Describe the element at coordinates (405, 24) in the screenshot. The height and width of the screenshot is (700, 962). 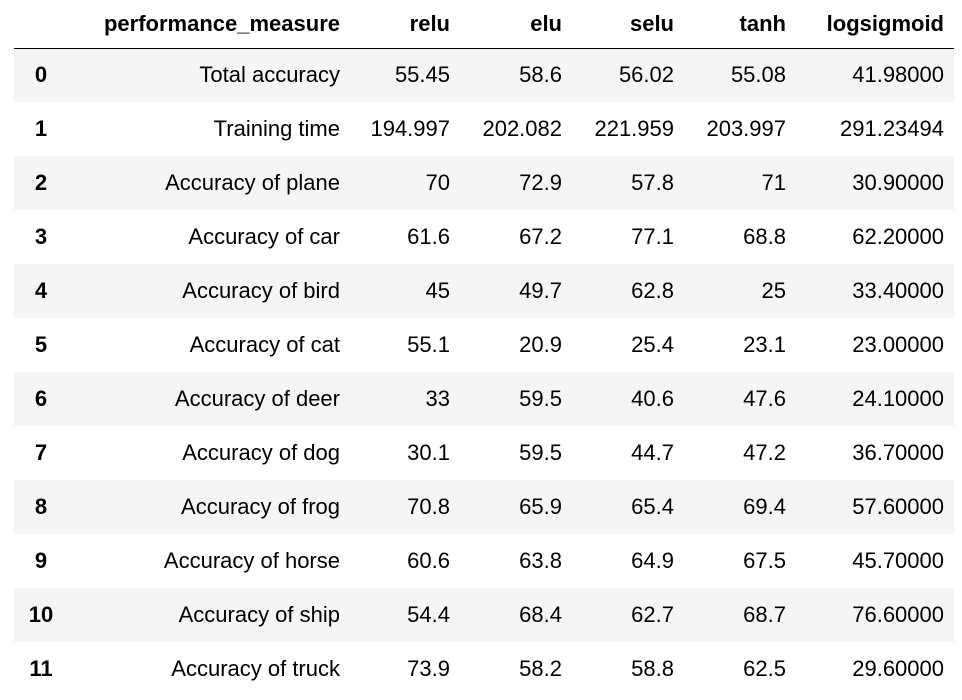
I see `column-header-relu: relu` at that location.